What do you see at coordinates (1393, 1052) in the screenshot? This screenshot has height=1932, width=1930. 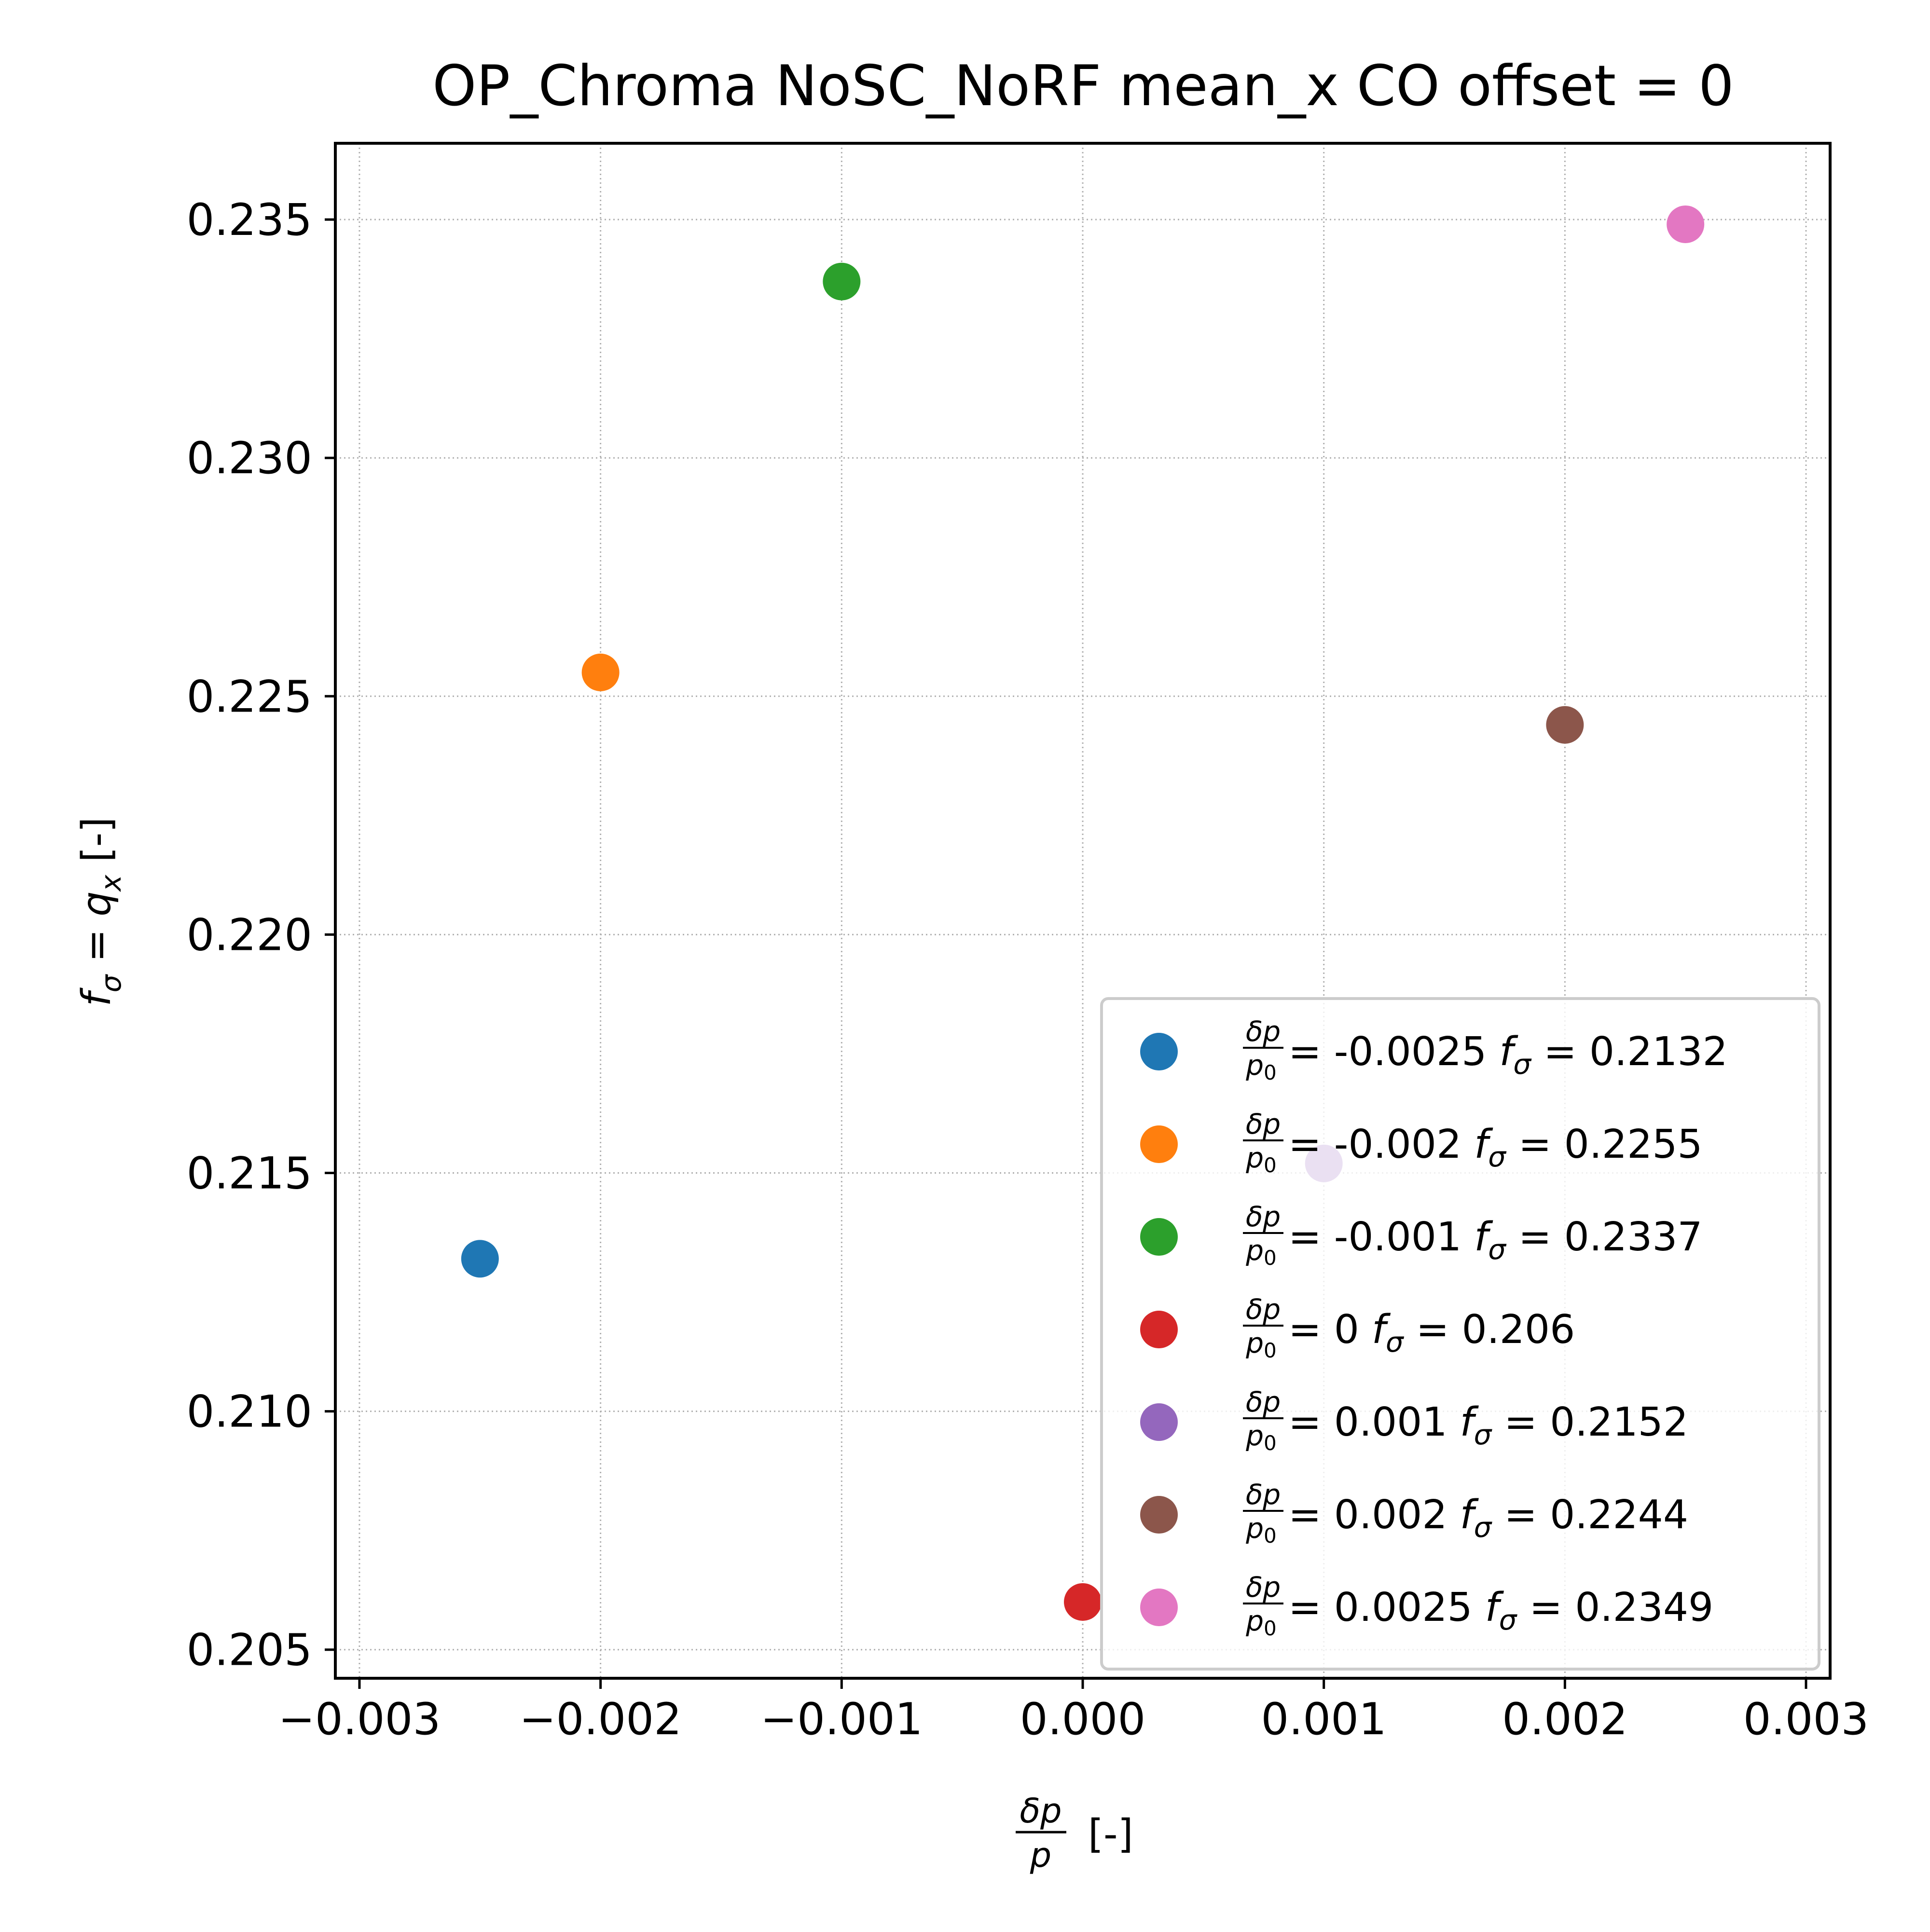 I see `legend-dp-value: = -0.0025` at bounding box center [1393, 1052].